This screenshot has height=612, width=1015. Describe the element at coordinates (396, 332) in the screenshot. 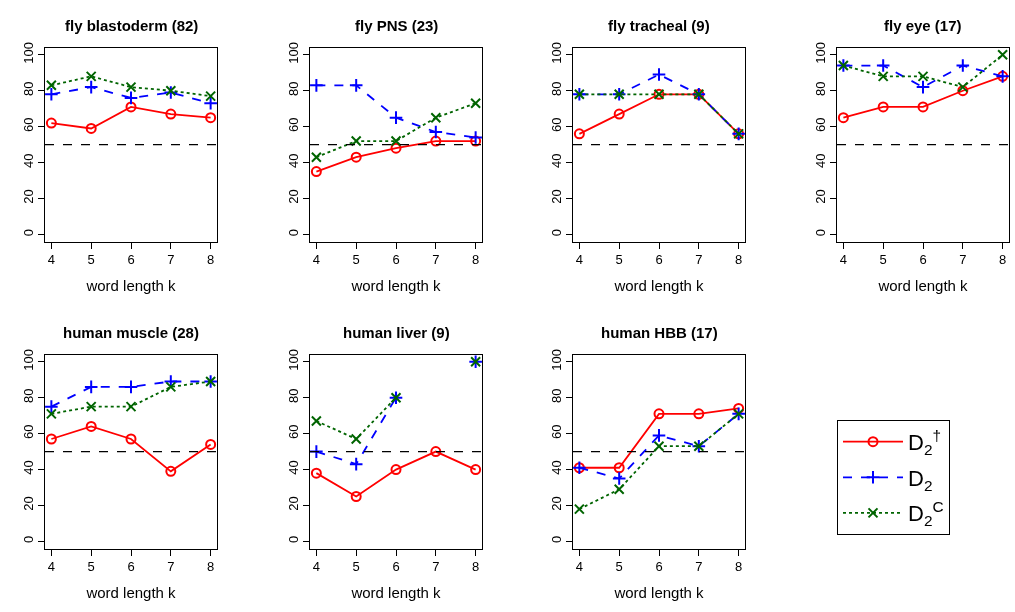

I see `chart-title: human liver (9)` at that location.